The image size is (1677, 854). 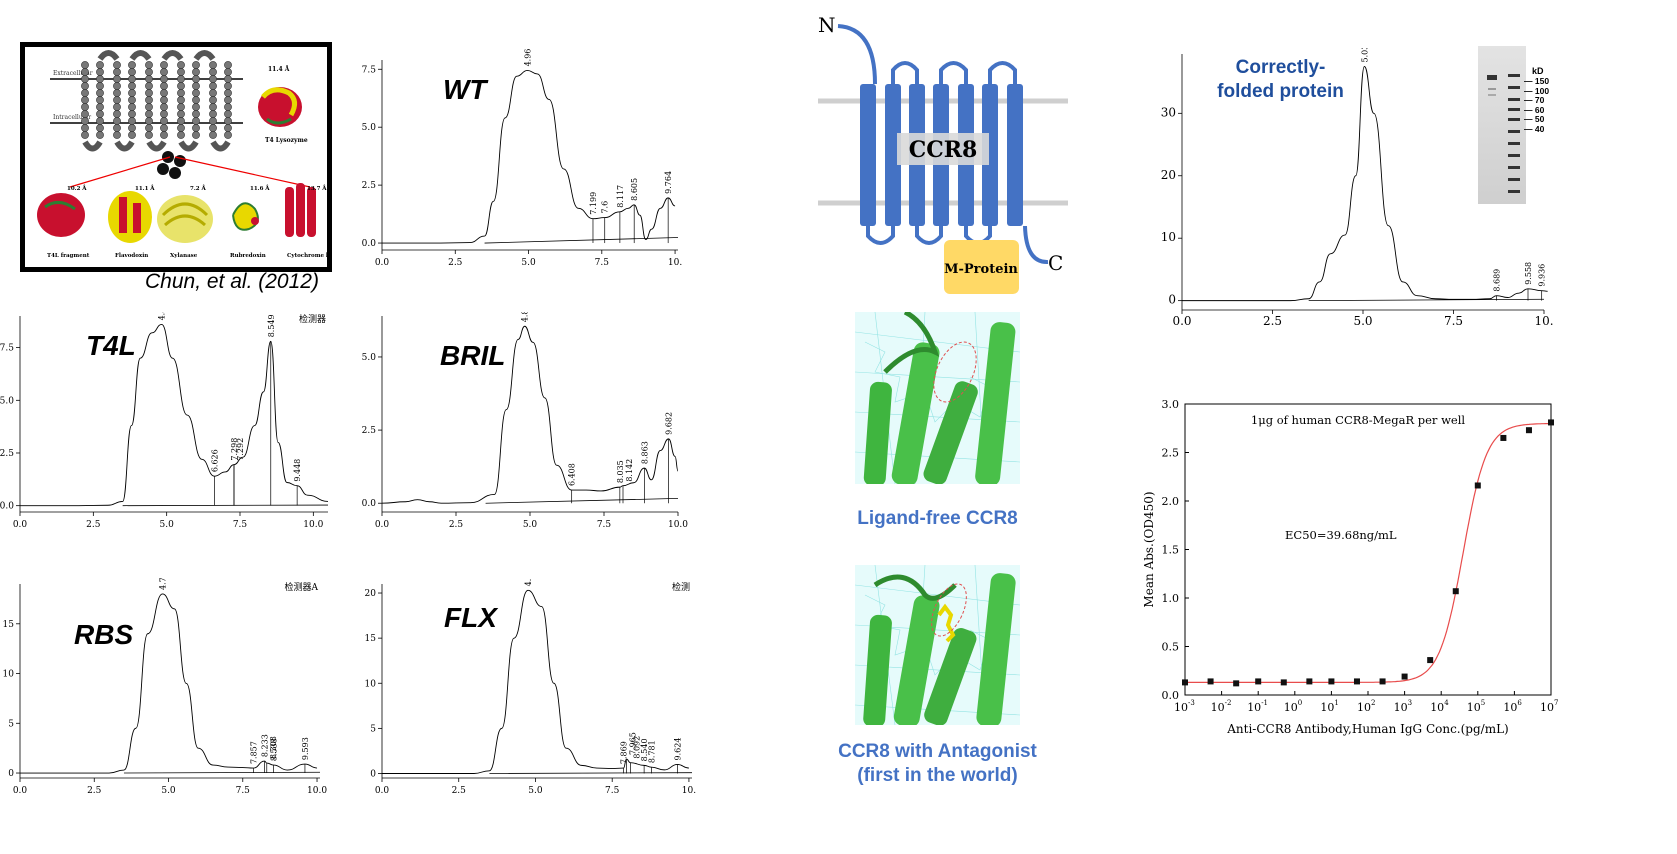 I want to click on t4-name-label: T4 Lysozyme, so click(x=286, y=140).